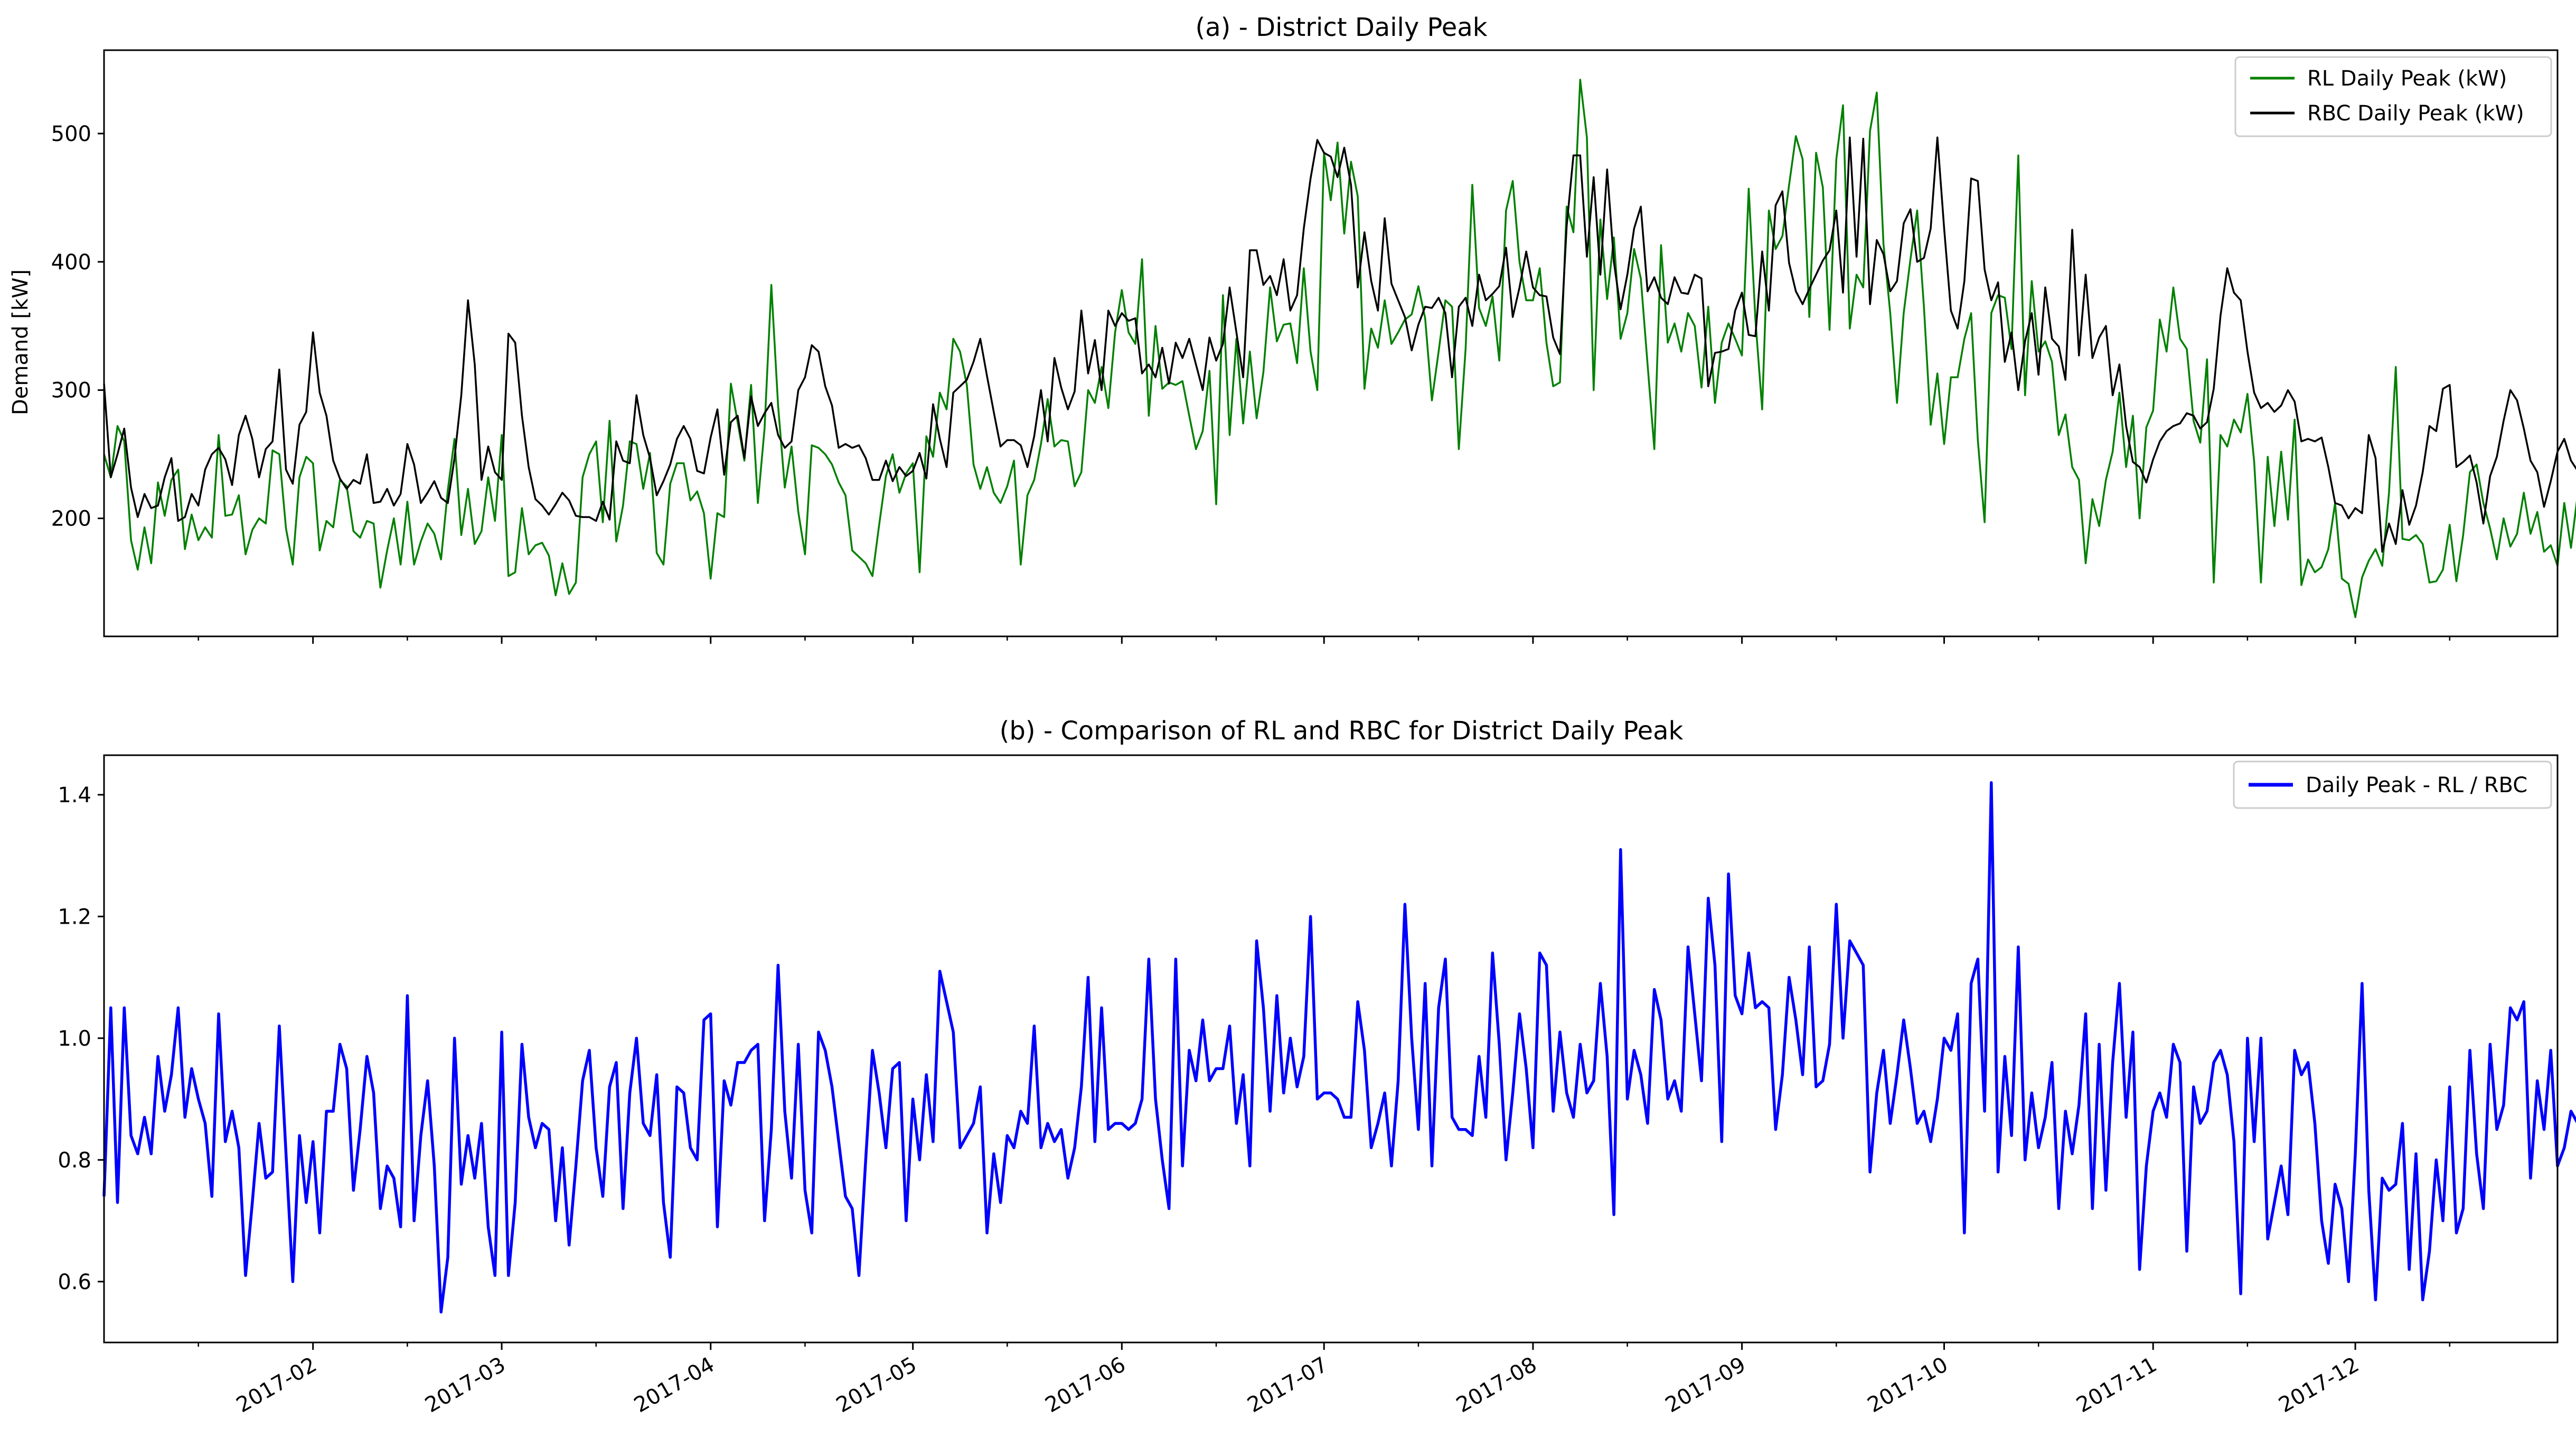 This screenshot has height=1437, width=2576. What do you see at coordinates (2415, 113) in the screenshot?
I see `legend-label-rbc: RBC Daily Peak (kW)` at bounding box center [2415, 113].